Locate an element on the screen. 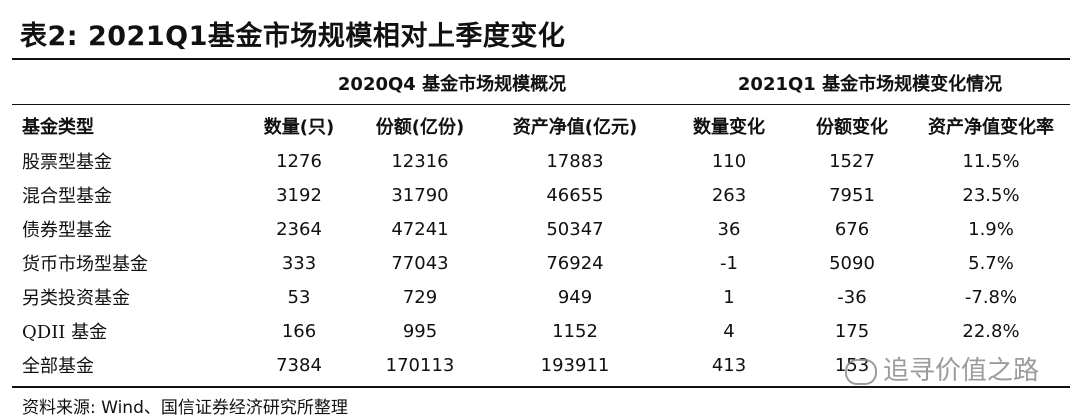 The width and height of the screenshot is (1080, 419). source-note: 资料来源: Wind、国信证券经济研究所整理 is located at coordinates (185, 408).